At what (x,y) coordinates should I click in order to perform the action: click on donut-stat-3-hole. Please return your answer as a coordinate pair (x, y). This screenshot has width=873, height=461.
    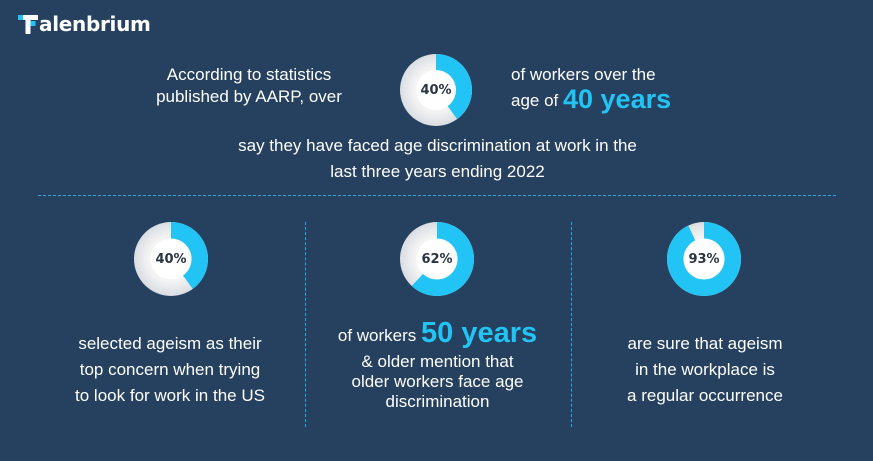
    Looking at the image, I should click on (704, 259).